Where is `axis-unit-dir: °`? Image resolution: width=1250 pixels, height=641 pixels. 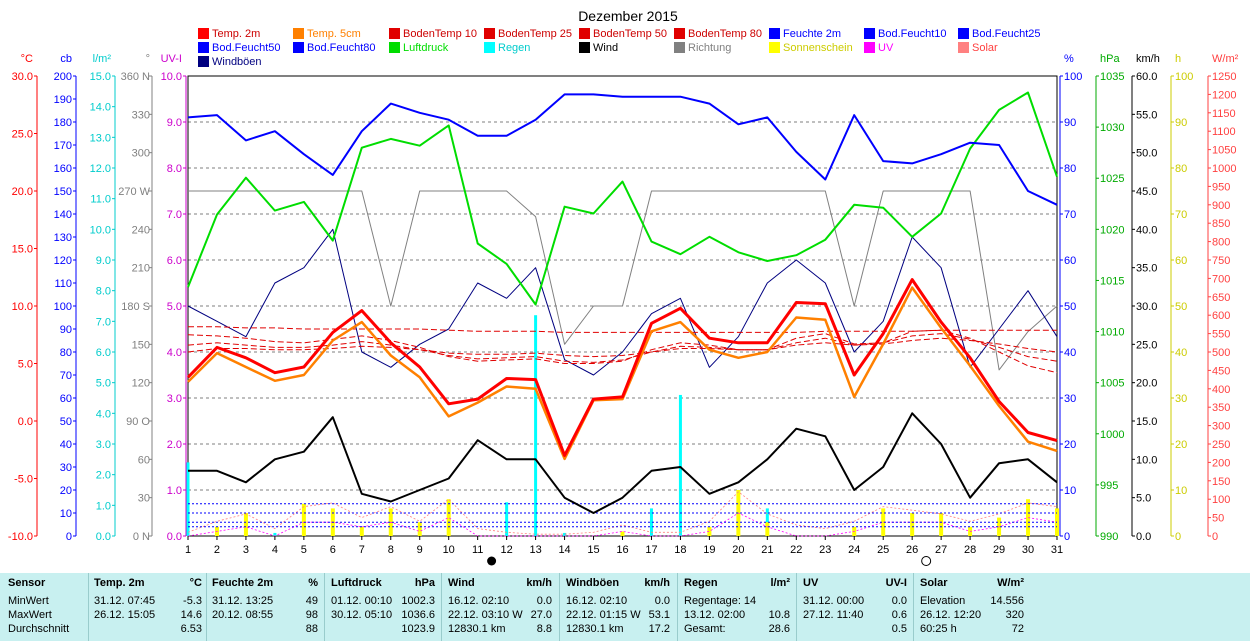 axis-unit-dir: ° is located at coordinates (148, 59).